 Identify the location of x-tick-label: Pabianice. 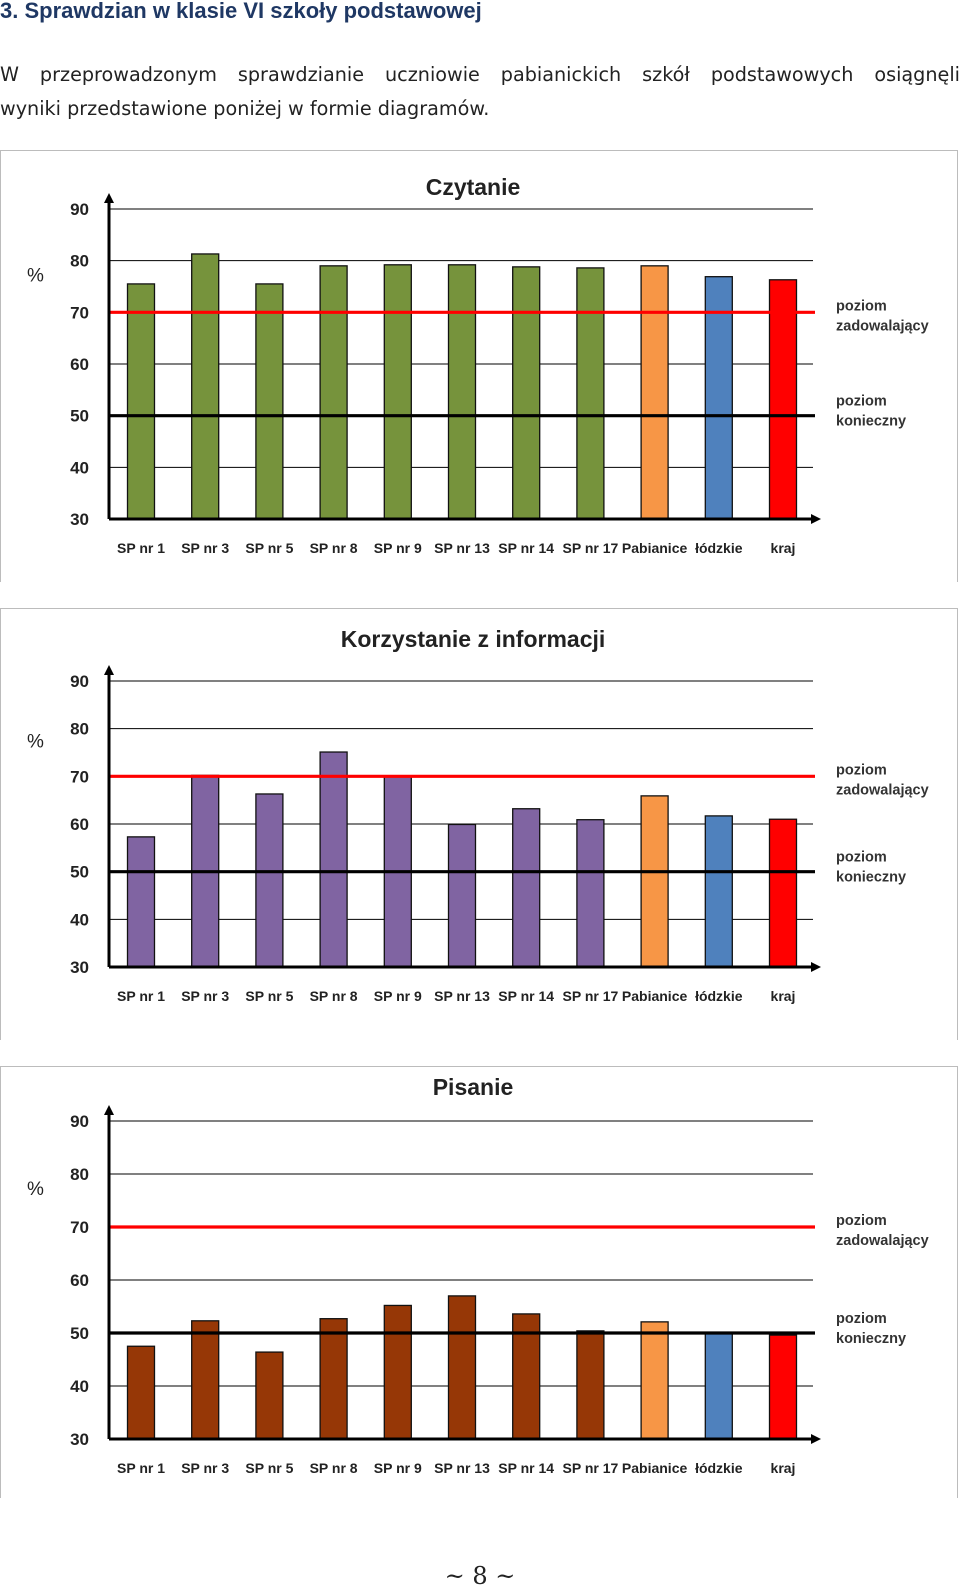
(655, 996).